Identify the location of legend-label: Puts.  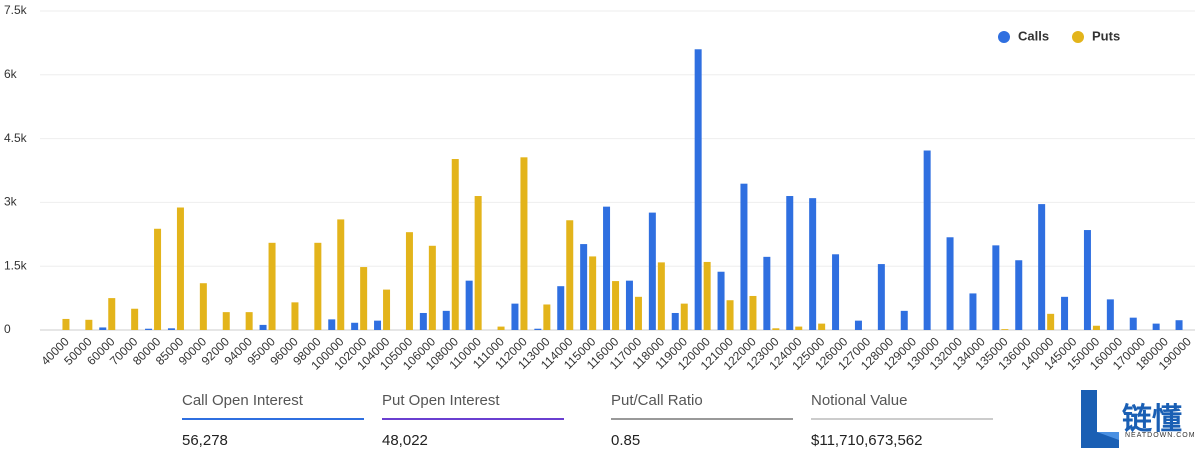
(1106, 35).